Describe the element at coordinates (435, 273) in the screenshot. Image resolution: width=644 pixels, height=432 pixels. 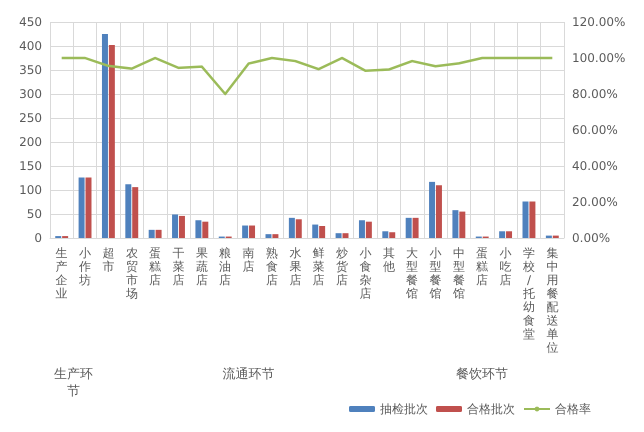
I see `x-tick-label: 小型餐馆` at that location.